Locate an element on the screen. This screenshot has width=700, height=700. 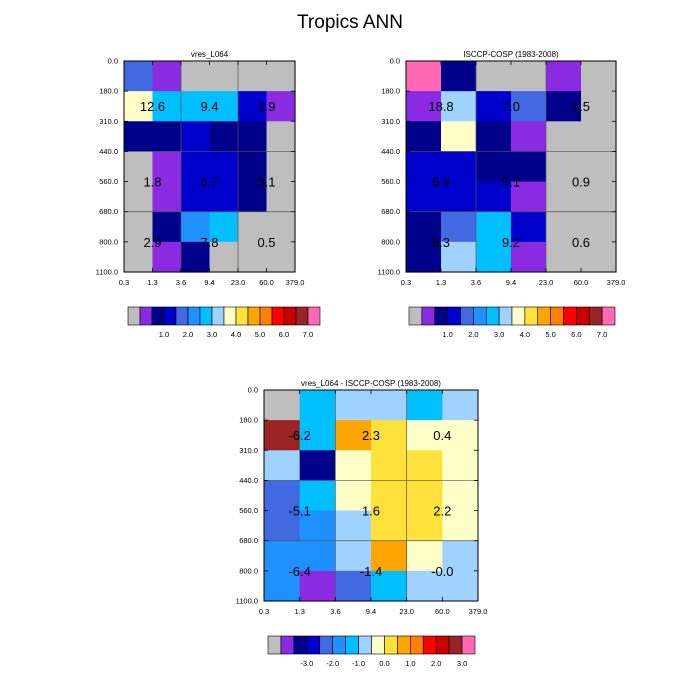
data-label: 9.2 is located at coordinates (511, 242).